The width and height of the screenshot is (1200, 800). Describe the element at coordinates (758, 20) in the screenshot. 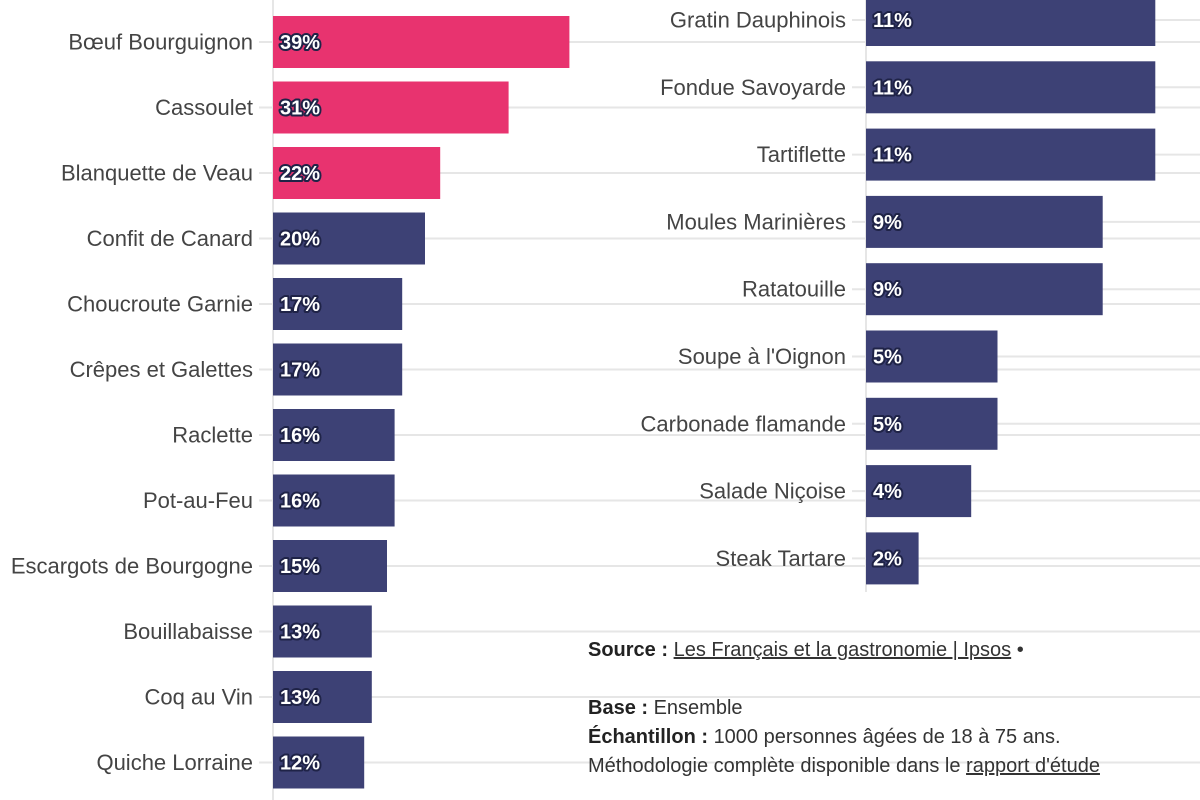

I see `right-category-label: Gratin Dauphinois` at that location.